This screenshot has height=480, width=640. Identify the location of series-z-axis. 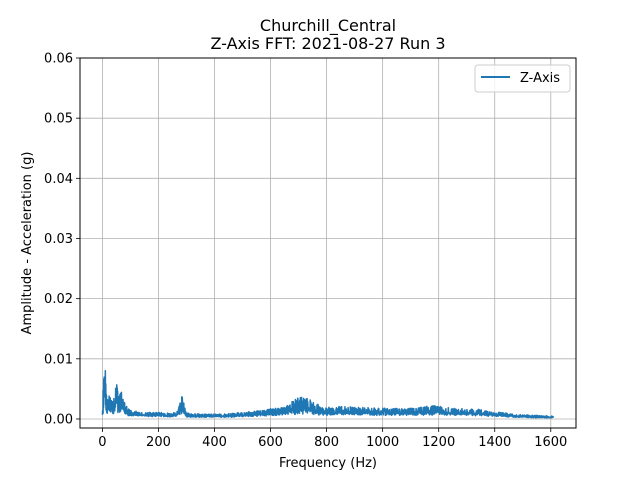
(328, 394).